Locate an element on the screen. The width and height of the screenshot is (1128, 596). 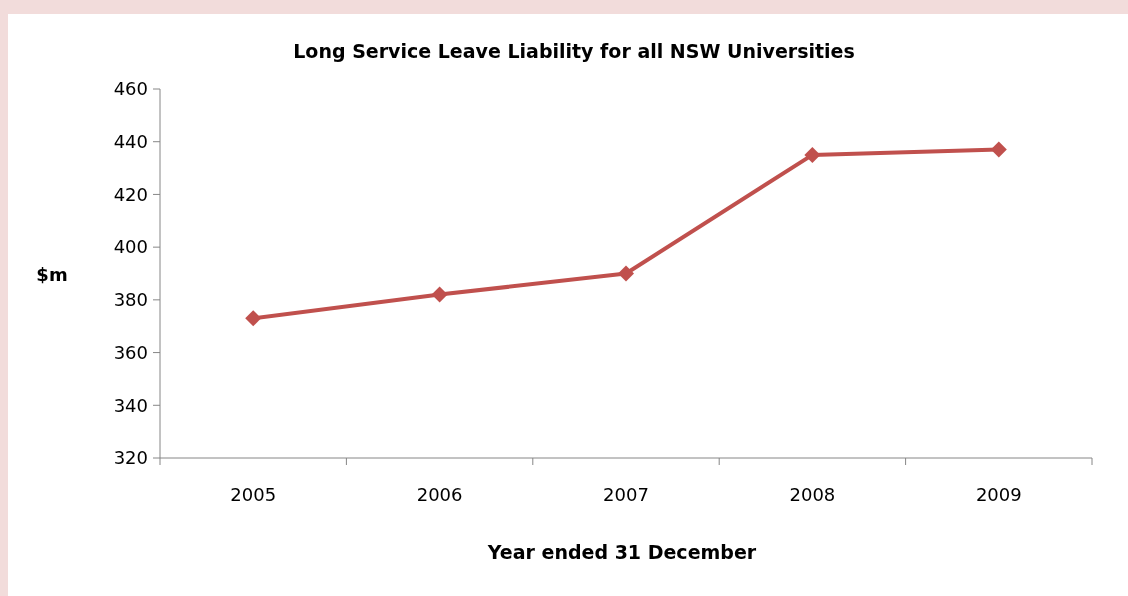
y-tick-label: 340 is located at coordinates (130, 405).